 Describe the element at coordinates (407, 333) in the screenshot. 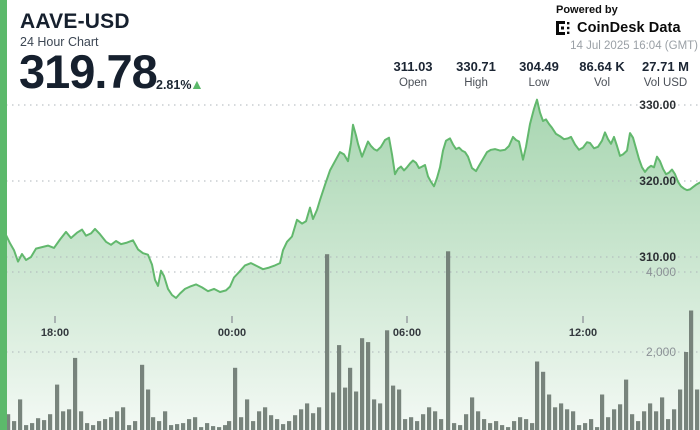

I see `time-axis-label-0600: 06:00` at that location.